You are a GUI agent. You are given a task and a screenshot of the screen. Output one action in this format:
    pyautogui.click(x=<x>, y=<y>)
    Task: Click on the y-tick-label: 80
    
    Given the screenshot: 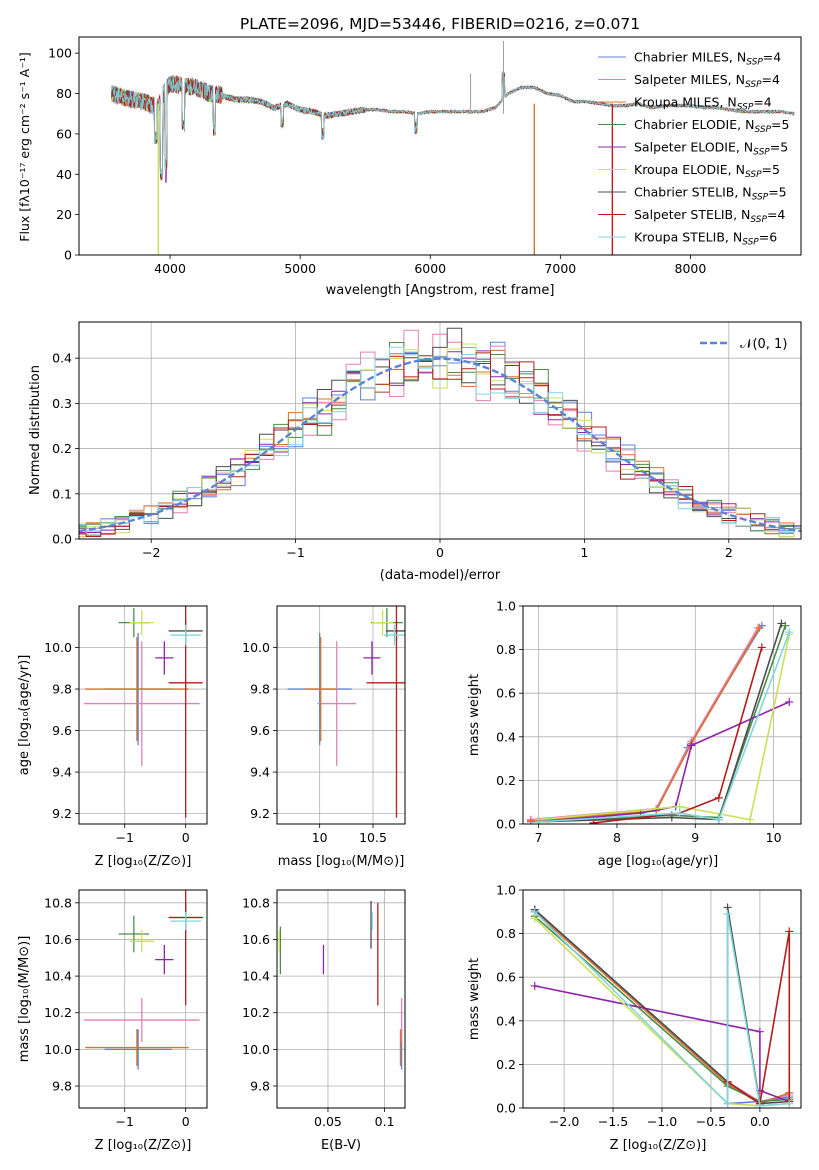 What is the action you would take?
    pyautogui.click(x=64, y=93)
    